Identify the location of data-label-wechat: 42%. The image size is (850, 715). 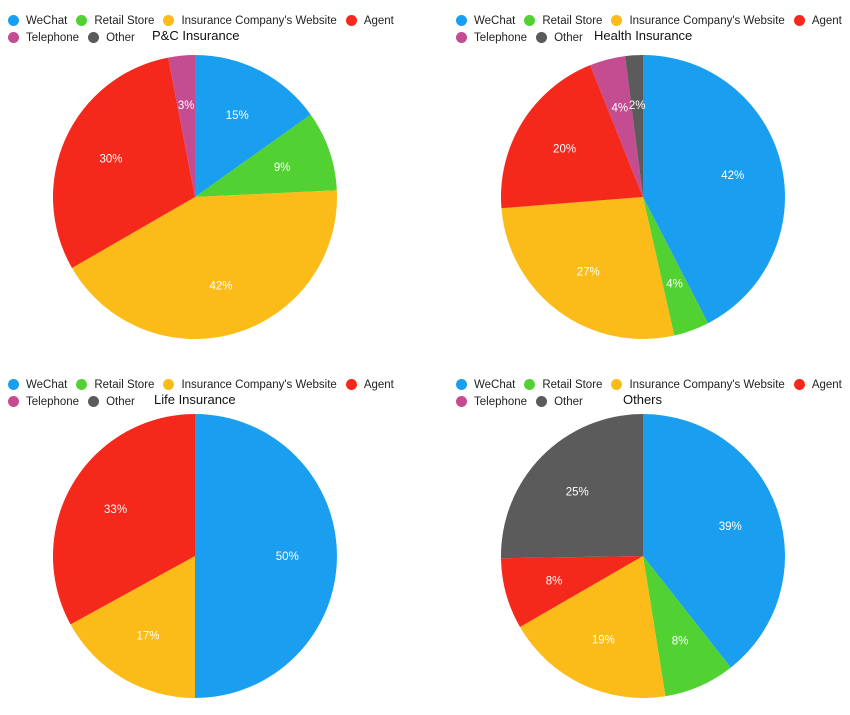
(732, 176).